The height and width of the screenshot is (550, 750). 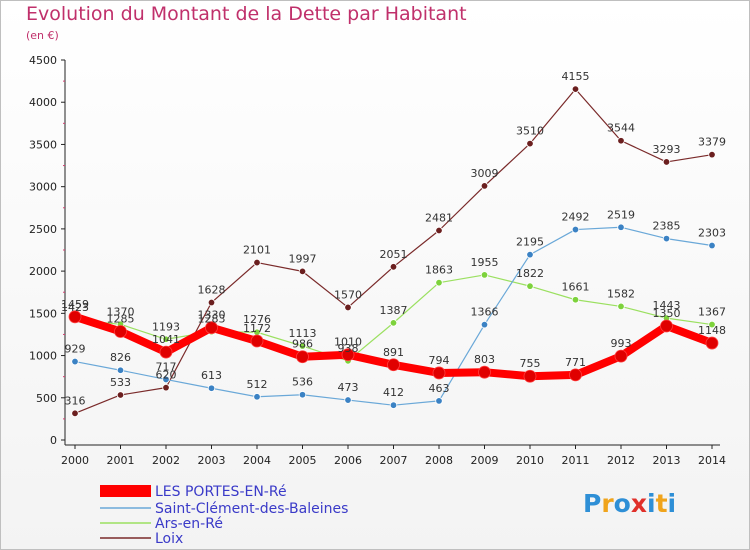 I want to click on logo-letter: r, so click(x=607, y=503).